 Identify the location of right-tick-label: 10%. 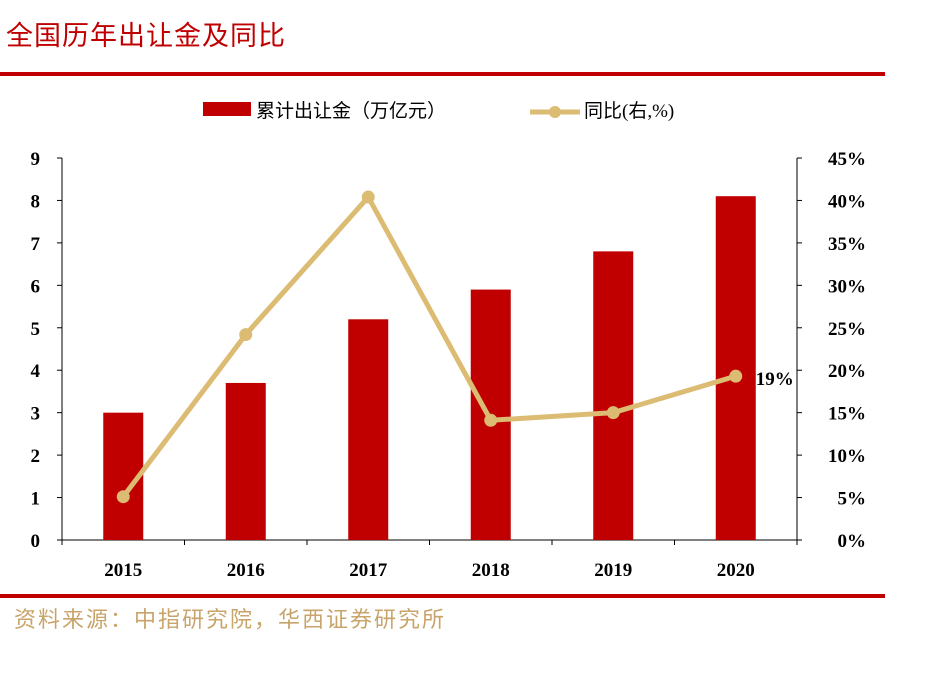
(847, 456).